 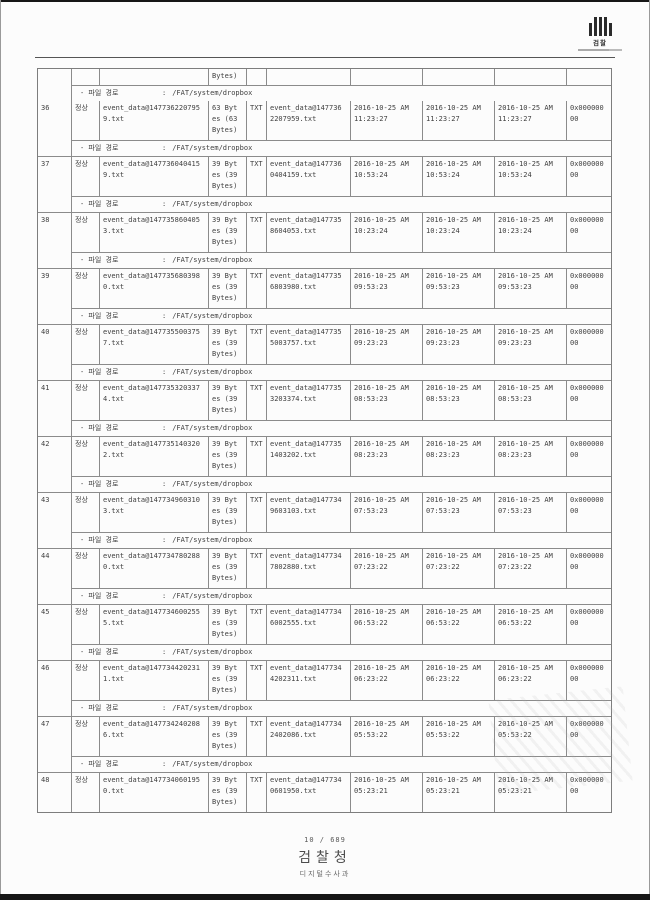 I want to click on original-name-cell: event_data@1477356803980.txt, so click(x=309, y=288).